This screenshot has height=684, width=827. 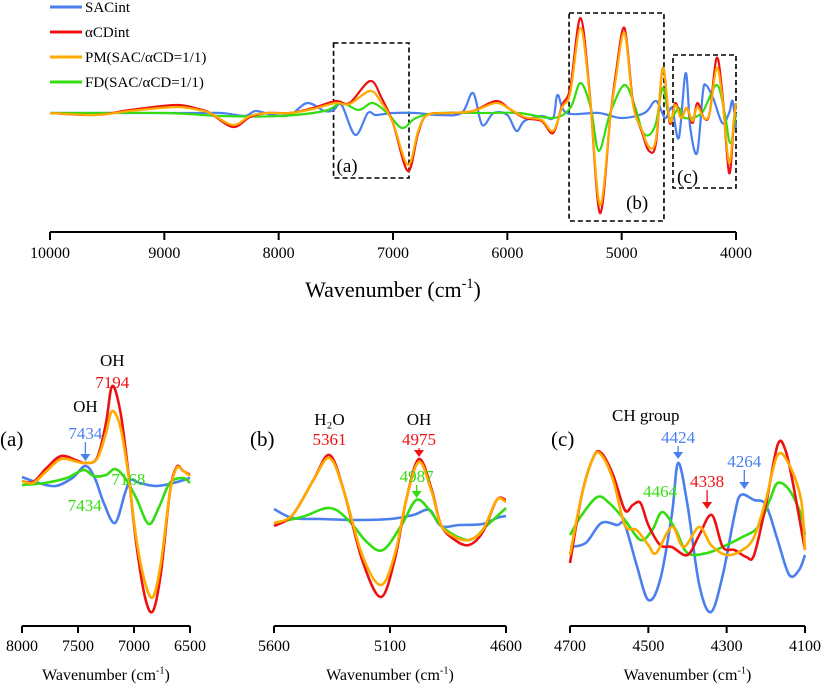 I want to click on legend-label-acdint: αCDint, so click(x=107, y=33).